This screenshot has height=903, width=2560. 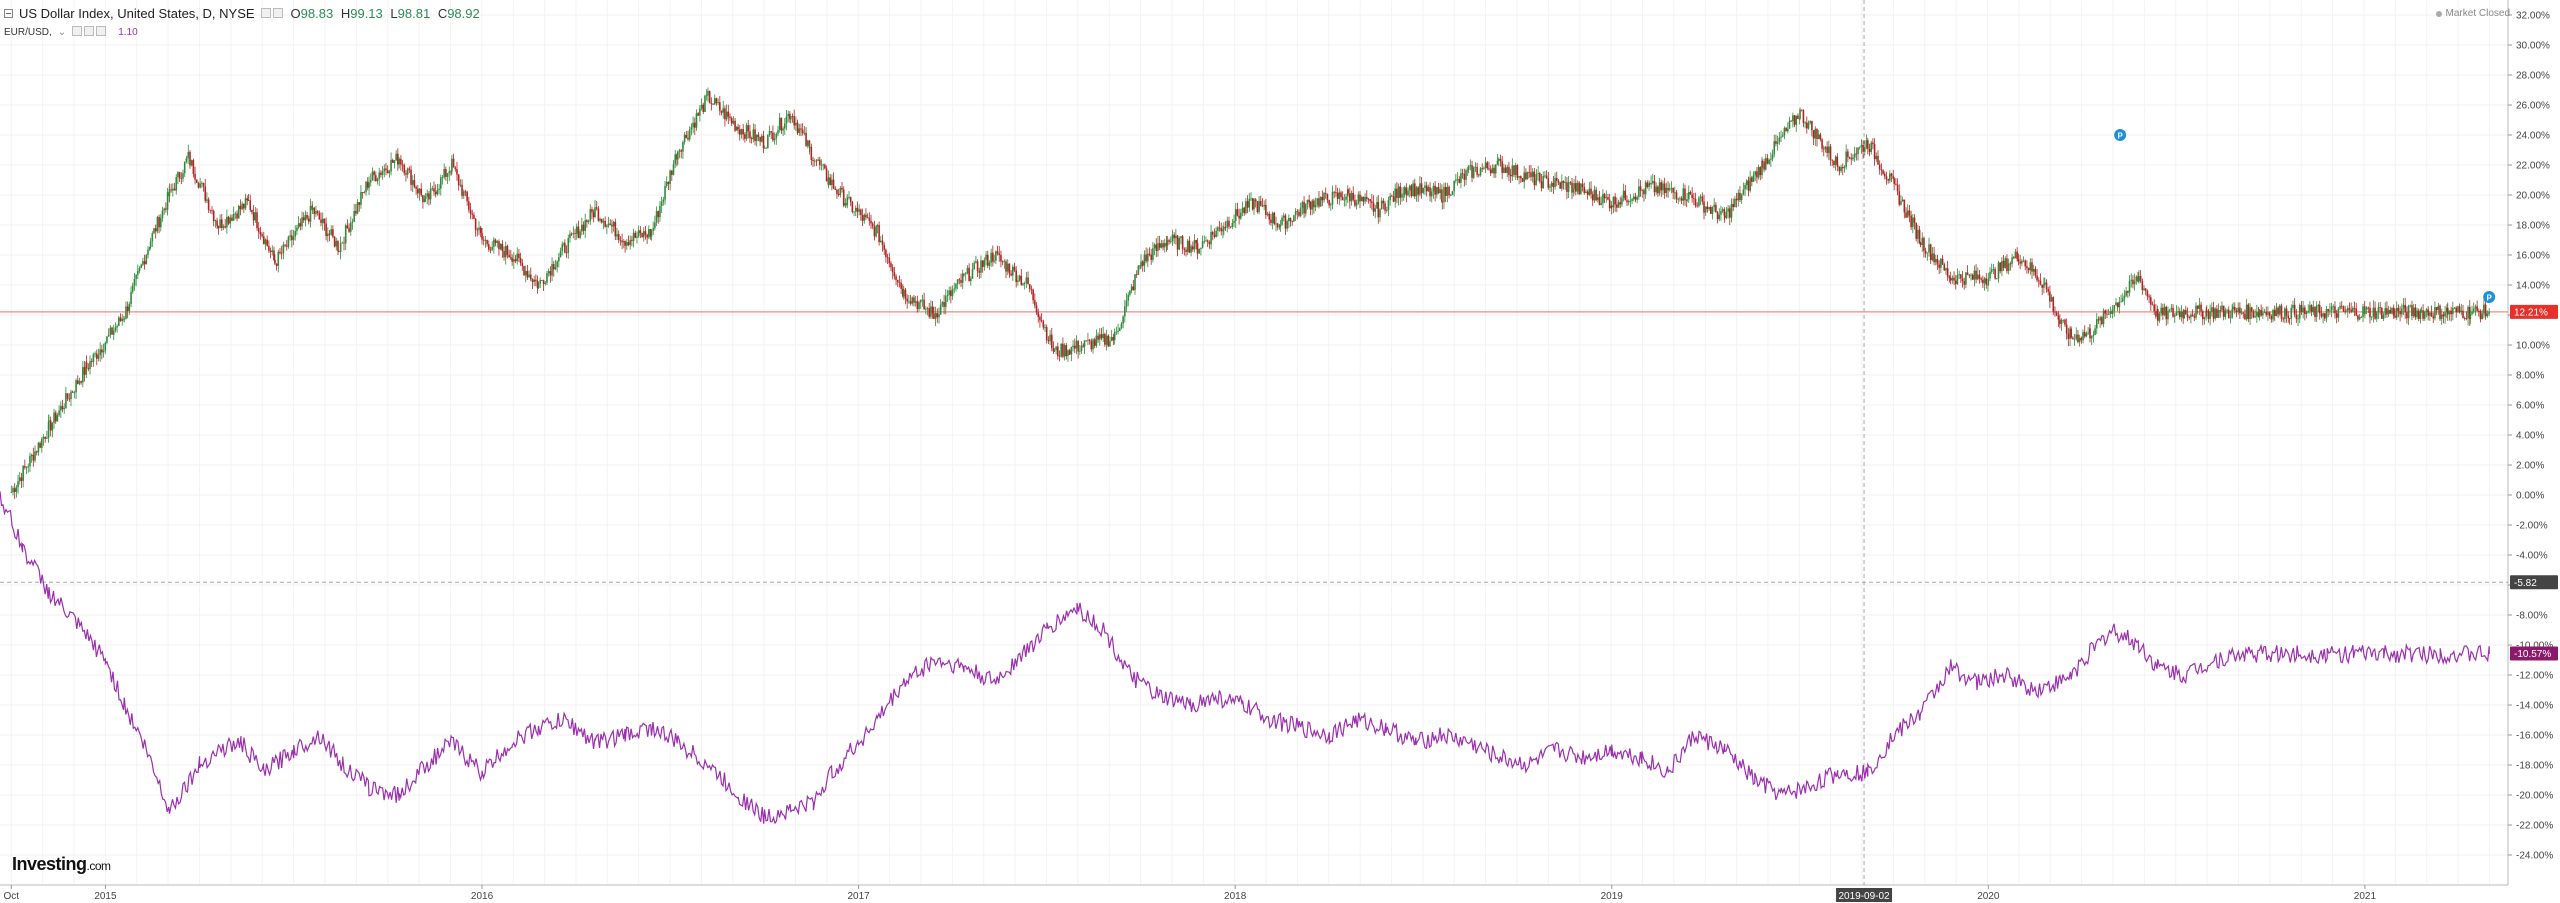 I want to click on y-tick-label: 30.00%, so click(x=2533, y=46).